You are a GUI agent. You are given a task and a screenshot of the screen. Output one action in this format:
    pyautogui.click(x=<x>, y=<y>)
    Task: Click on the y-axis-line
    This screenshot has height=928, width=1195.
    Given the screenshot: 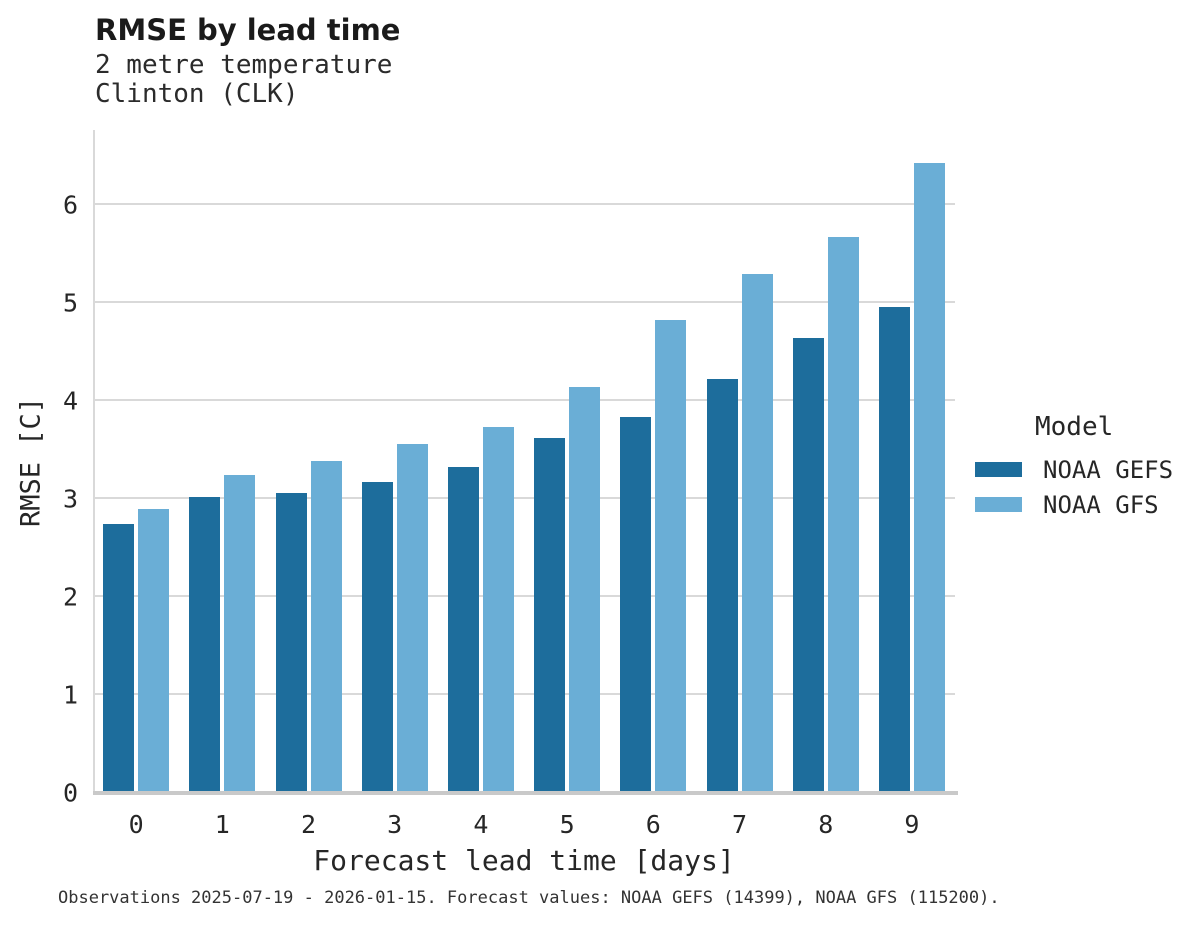 What is the action you would take?
    pyautogui.click(x=94, y=461)
    